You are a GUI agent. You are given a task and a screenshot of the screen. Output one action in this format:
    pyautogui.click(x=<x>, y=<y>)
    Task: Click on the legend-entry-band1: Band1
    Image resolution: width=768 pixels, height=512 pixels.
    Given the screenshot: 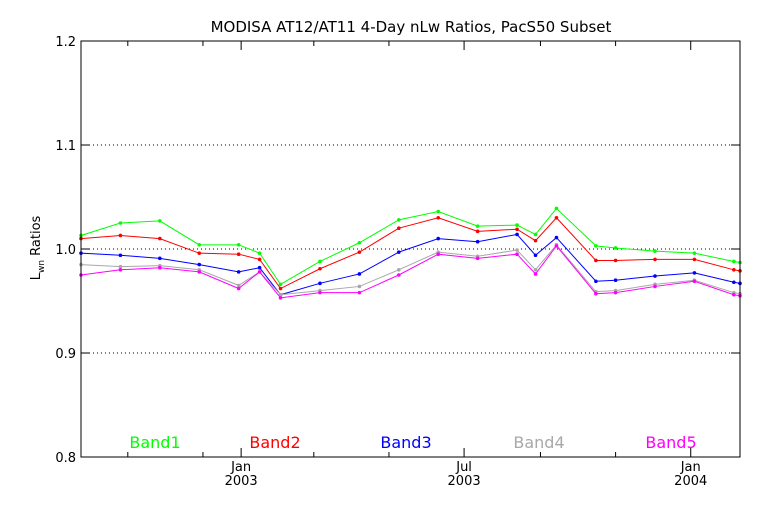 What is the action you would take?
    pyautogui.click(x=154, y=442)
    